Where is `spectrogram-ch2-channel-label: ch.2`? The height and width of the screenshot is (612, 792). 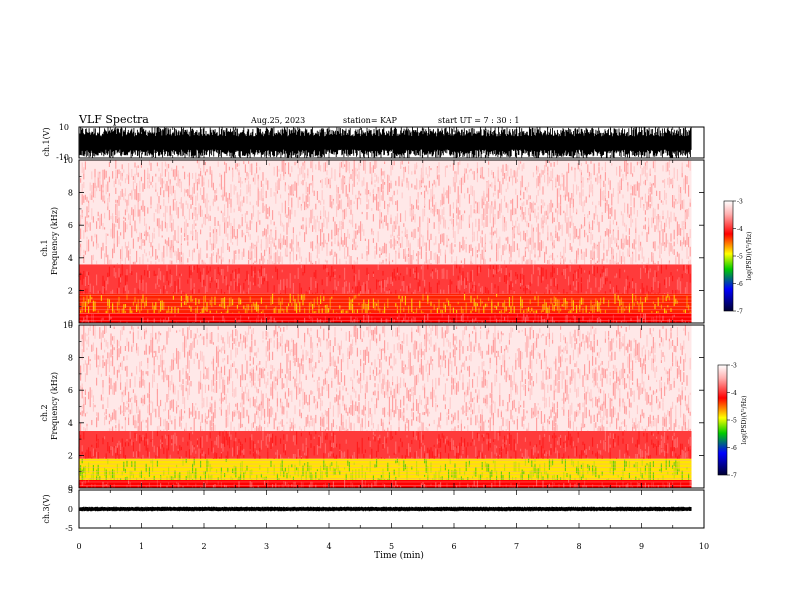 spectrogram-ch2-channel-label: ch.2 is located at coordinates (44, 412).